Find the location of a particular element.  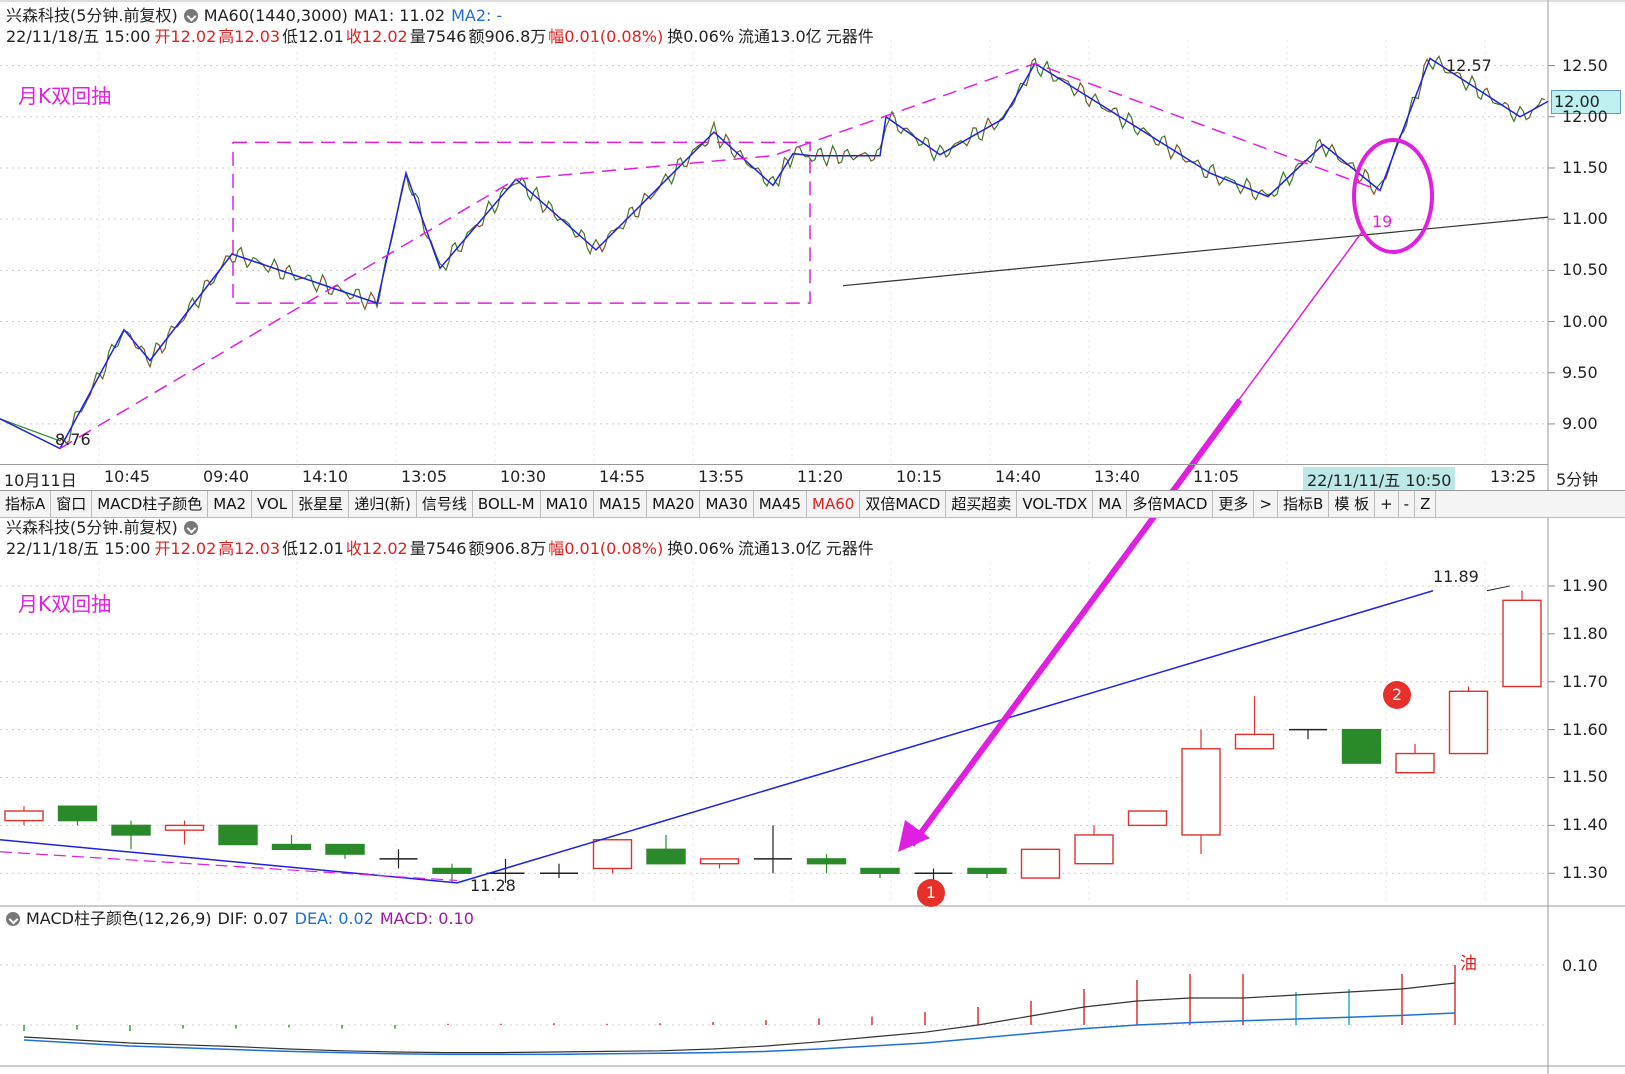

toolbar-item-11: MA20 is located at coordinates (674, 504).